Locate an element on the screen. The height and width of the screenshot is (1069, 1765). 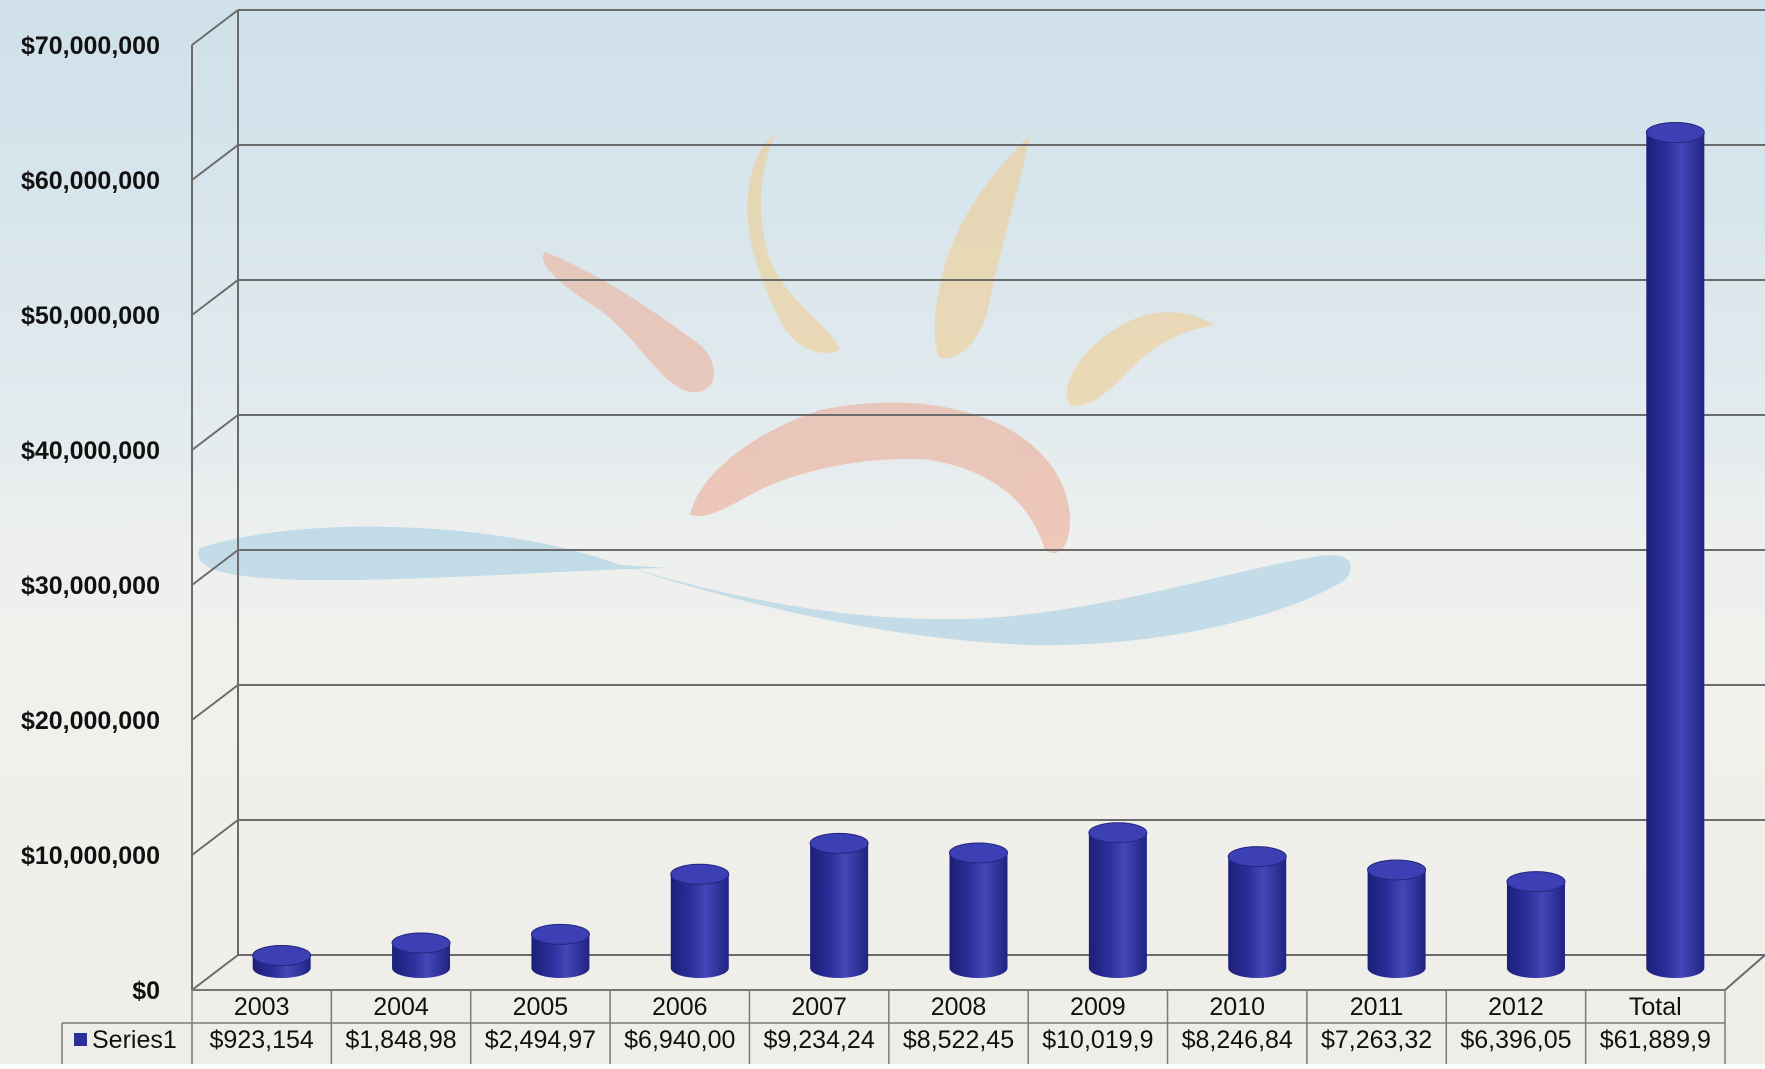
category-label: 2006 is located at coordinates (680, 1007).